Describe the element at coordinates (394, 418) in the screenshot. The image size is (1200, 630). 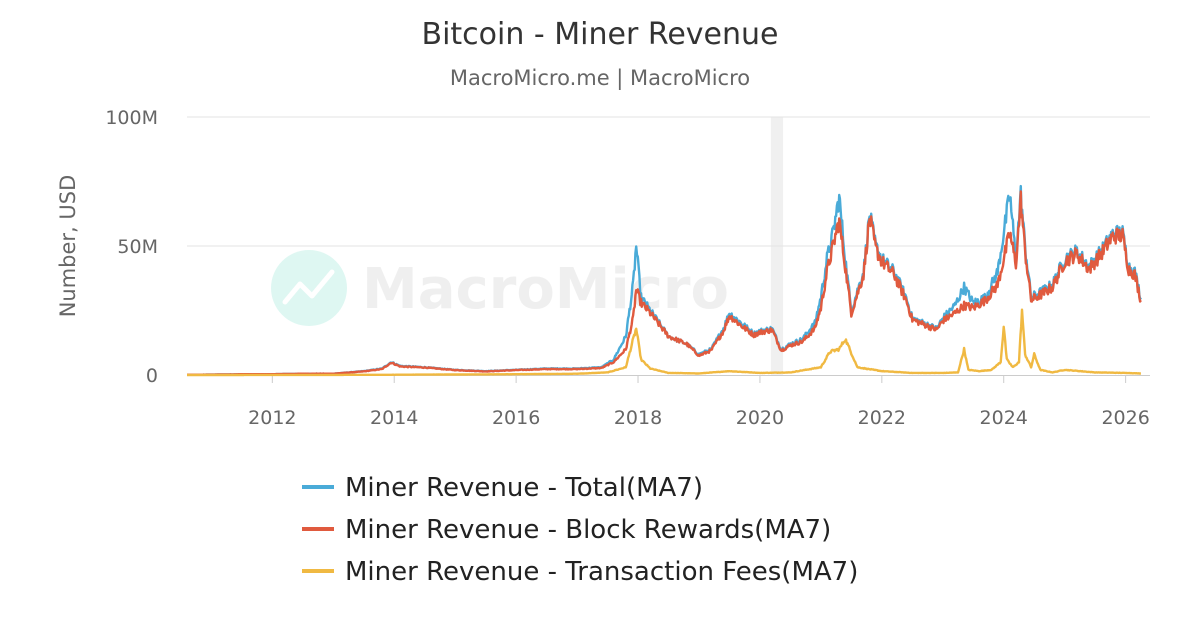
I see `x-tick-label: 2014` at that location.